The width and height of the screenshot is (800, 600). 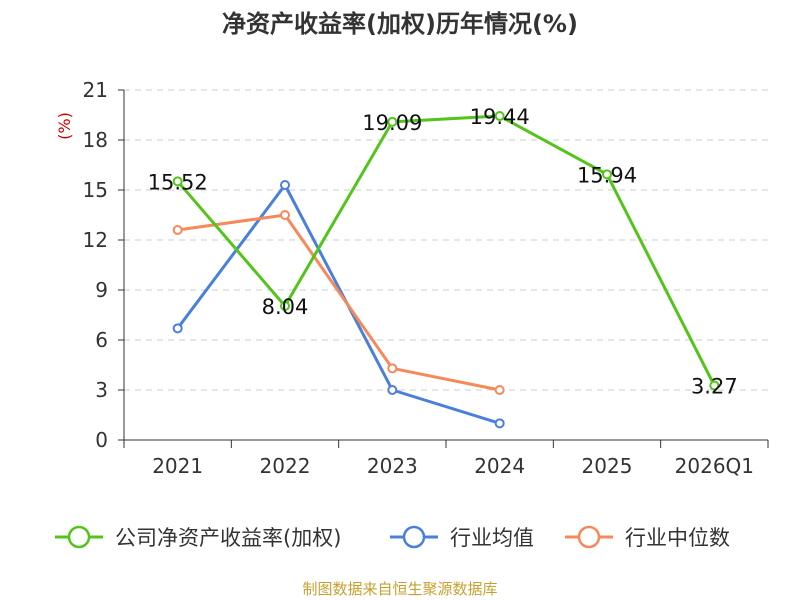 I want to click on x-tick-label: 2022, so click(x=285, y=466).